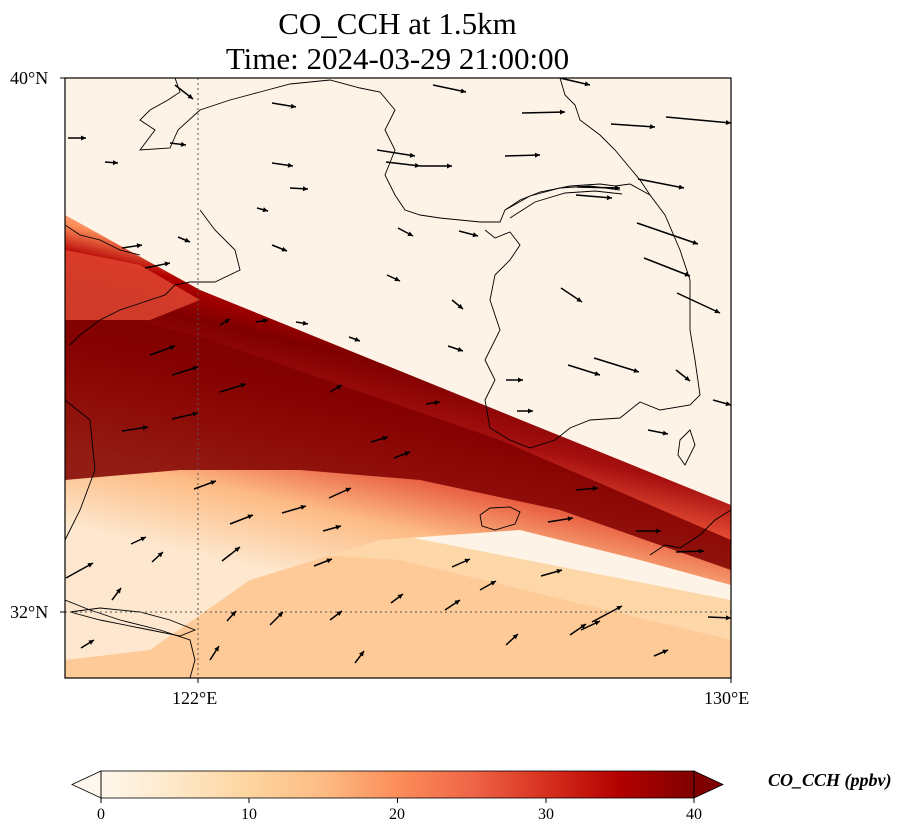  Describe the element at coordinates (195, 698) in the screenshot. I see `lon-label-122e: 122°E` at that location.